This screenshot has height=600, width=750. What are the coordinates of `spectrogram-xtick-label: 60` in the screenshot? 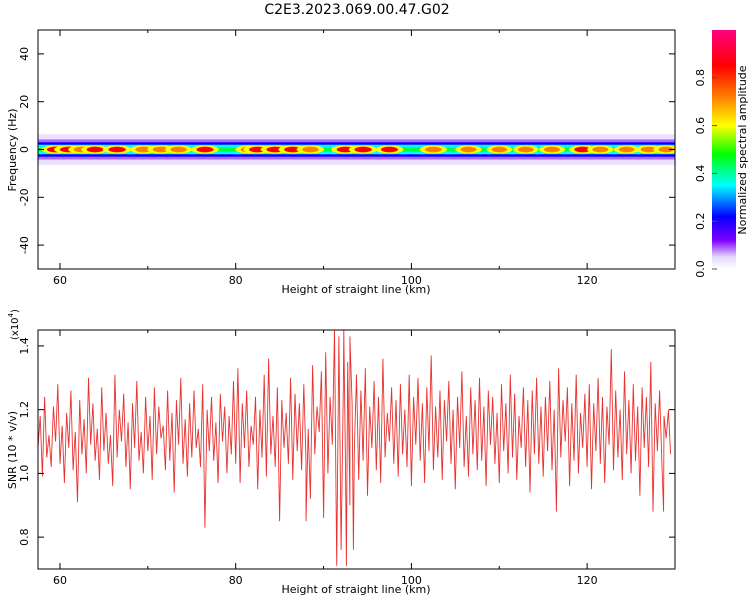 It's located at (60, 280).